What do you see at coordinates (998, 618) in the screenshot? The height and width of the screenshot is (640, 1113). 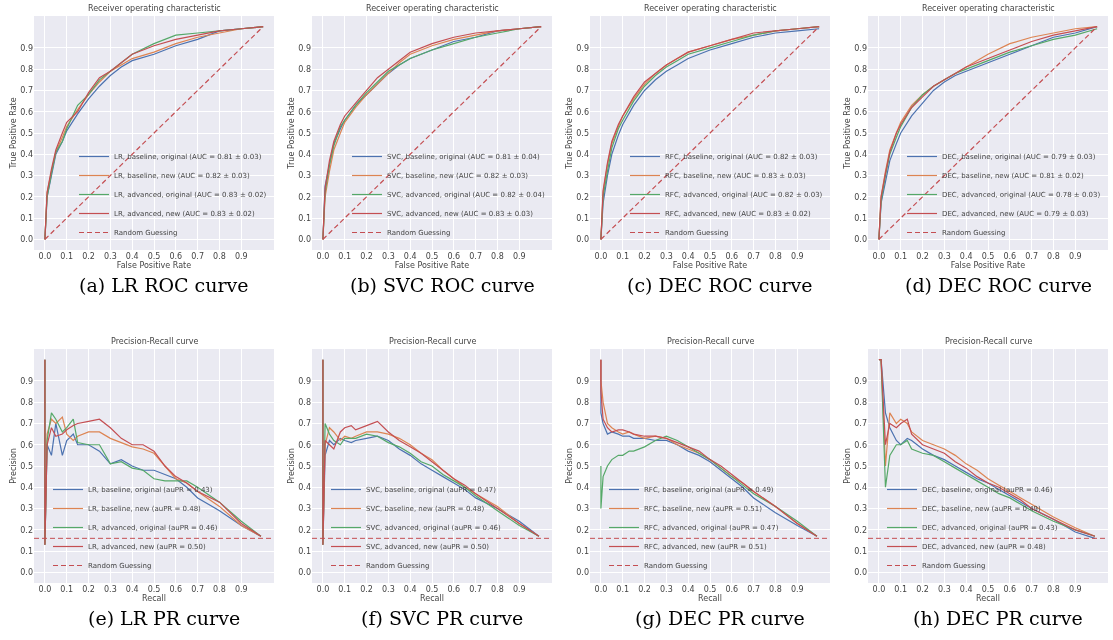 I see `text: (h) DEC PR curve` at bounding box center [998, 618].